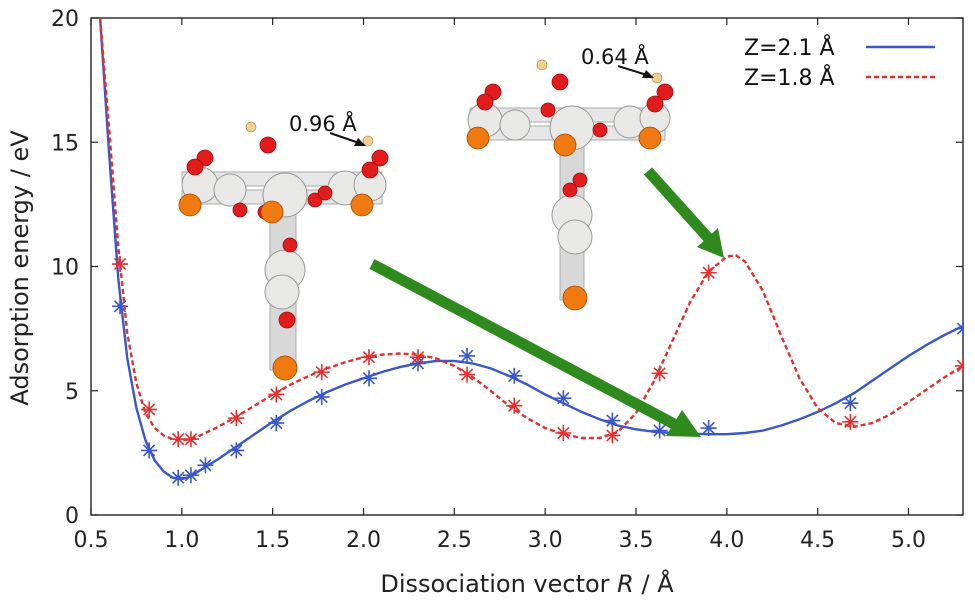 This screenshot has height=600, width=975. What do you see at coordinates (181, 540) in the screenshot?
I see `x-tick-label: 1.0` at bounding box center [181, 540].